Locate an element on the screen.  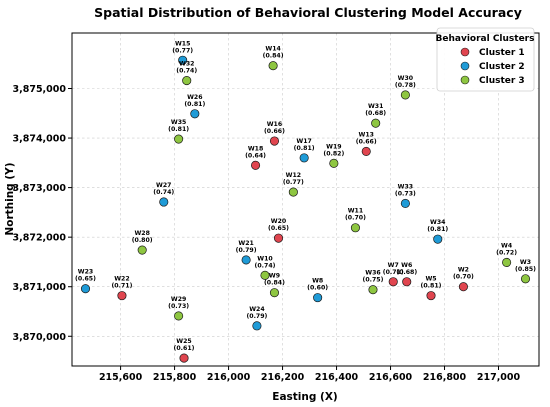
point-label: W11 is located at coordinates (355, 211).